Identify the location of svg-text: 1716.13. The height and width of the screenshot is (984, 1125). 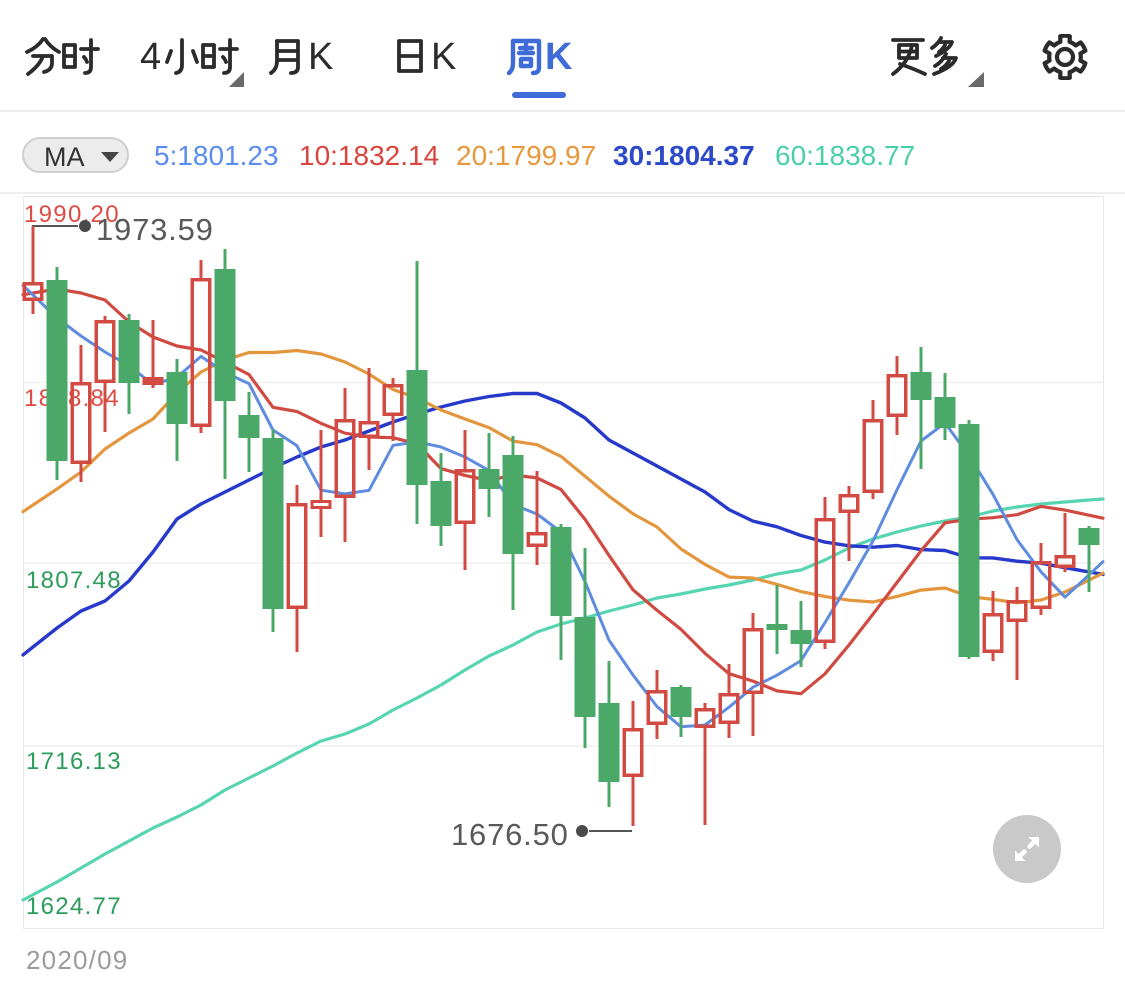
(74, 761).